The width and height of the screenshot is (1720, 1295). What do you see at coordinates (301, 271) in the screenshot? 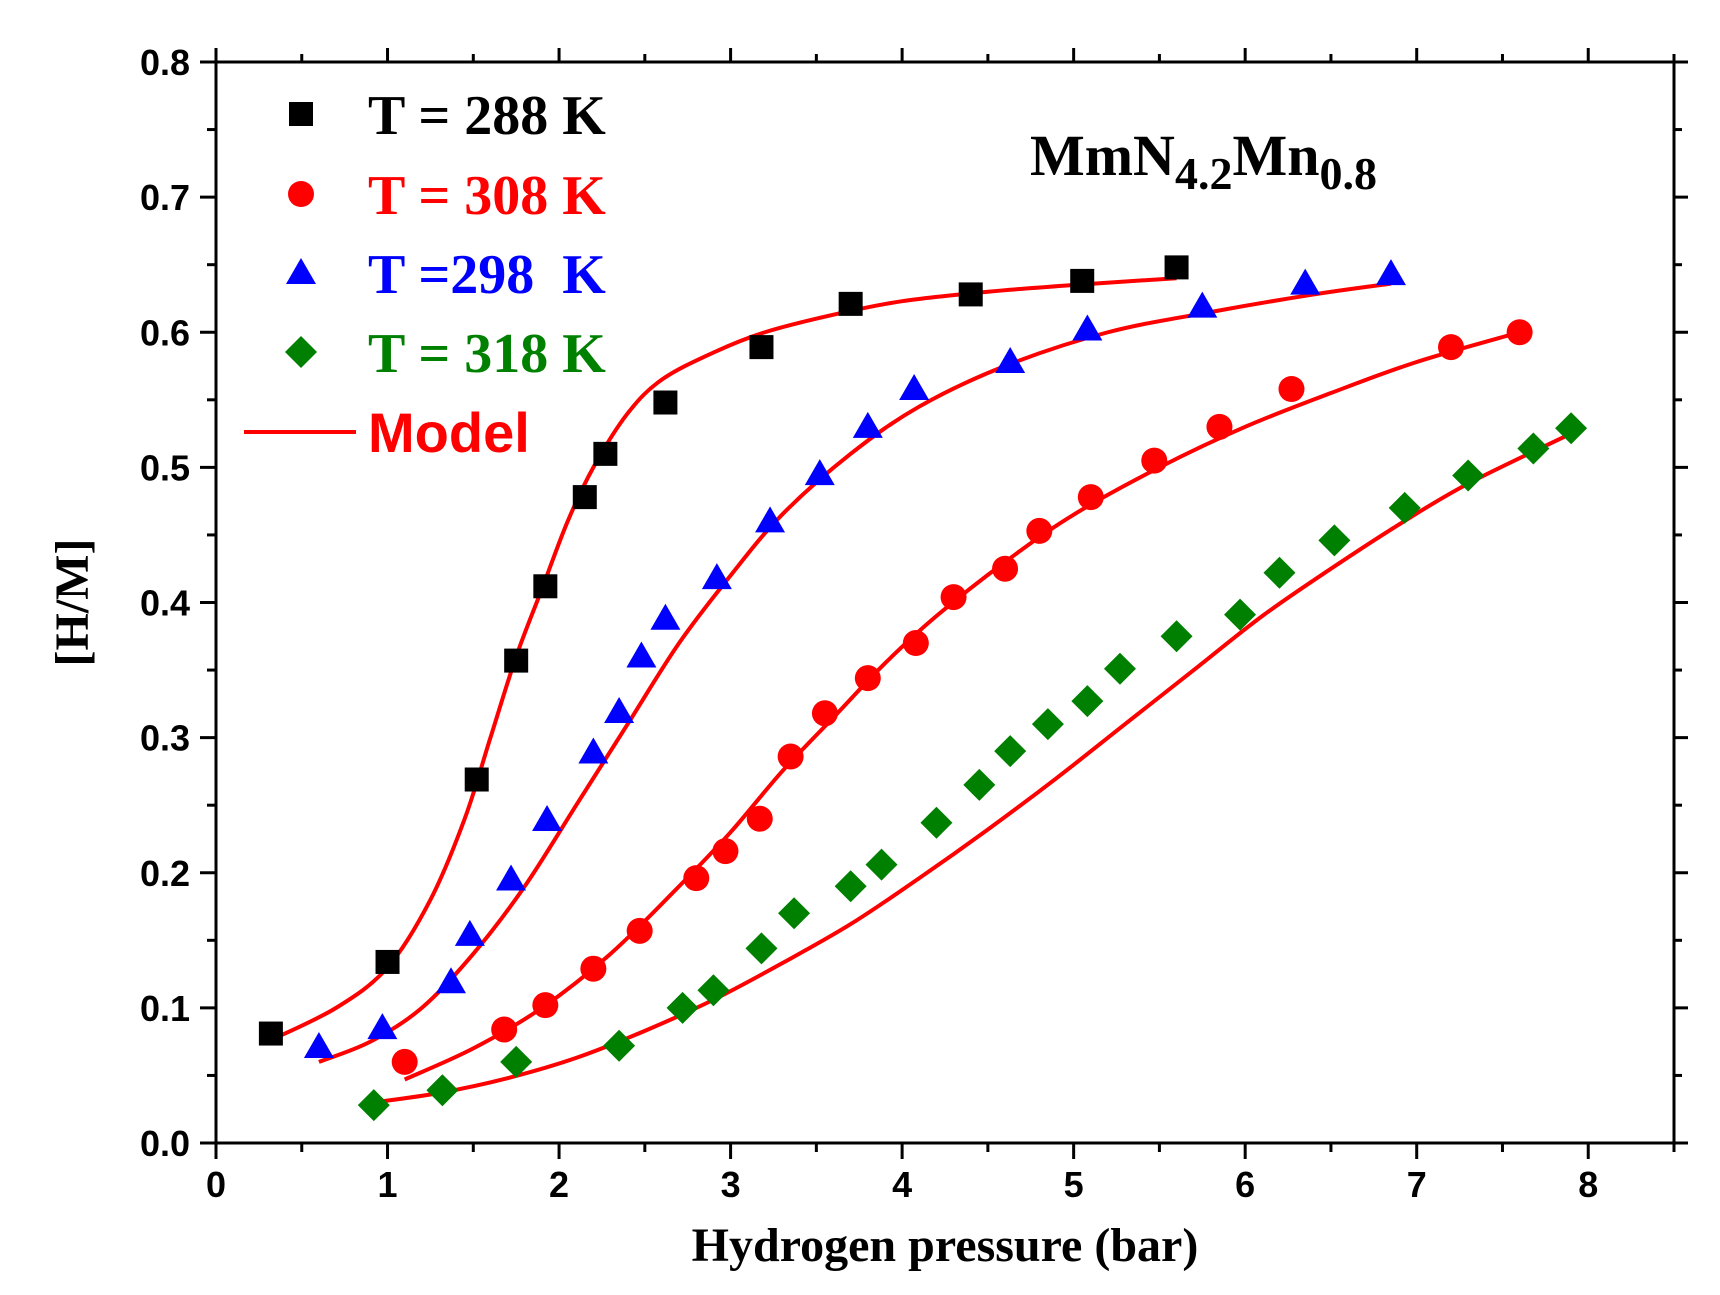
I see `legend-marker-triangle` at bounding box center [301, 271].